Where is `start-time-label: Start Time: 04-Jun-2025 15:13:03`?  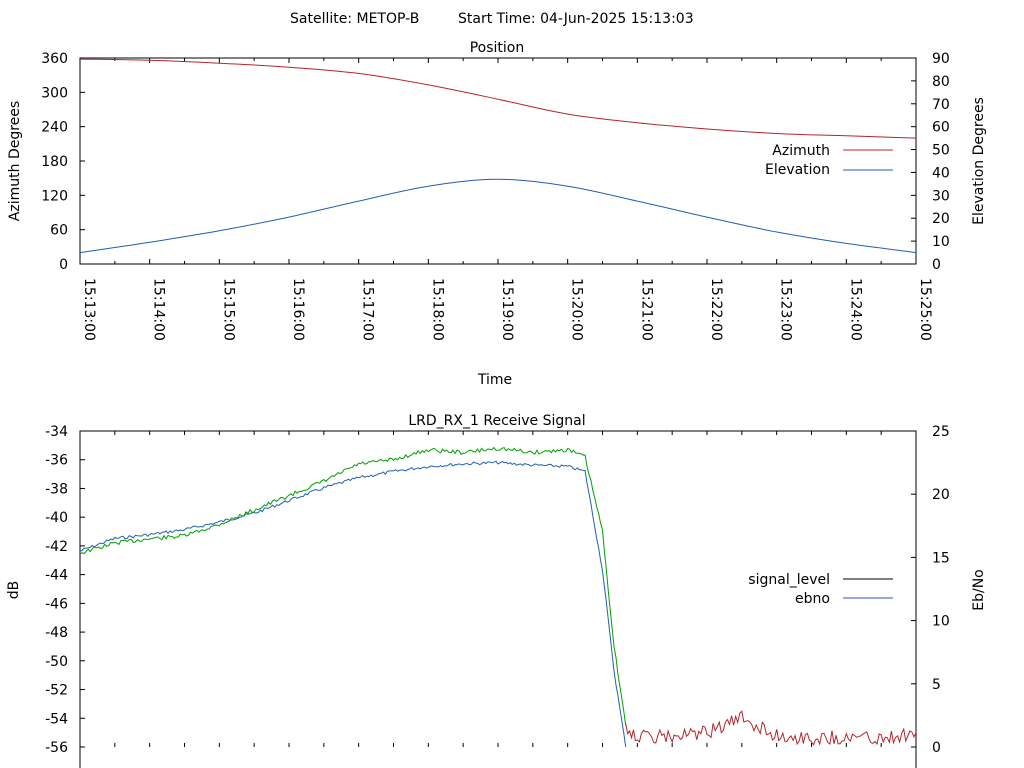 start-time-label: Start Time: 04-Jun-2025 15:13:03 is located at coordinates (576, 19).